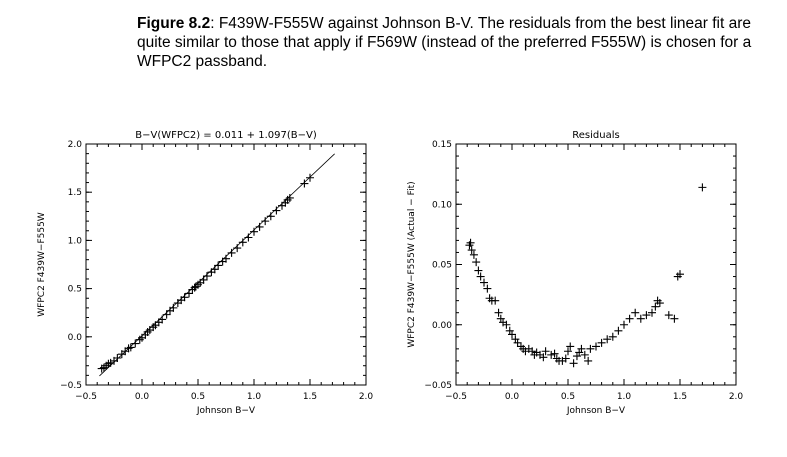 This screenshot has width=787, height=457. I want to click on y-tick-label: 0.10, so click(442, 205).